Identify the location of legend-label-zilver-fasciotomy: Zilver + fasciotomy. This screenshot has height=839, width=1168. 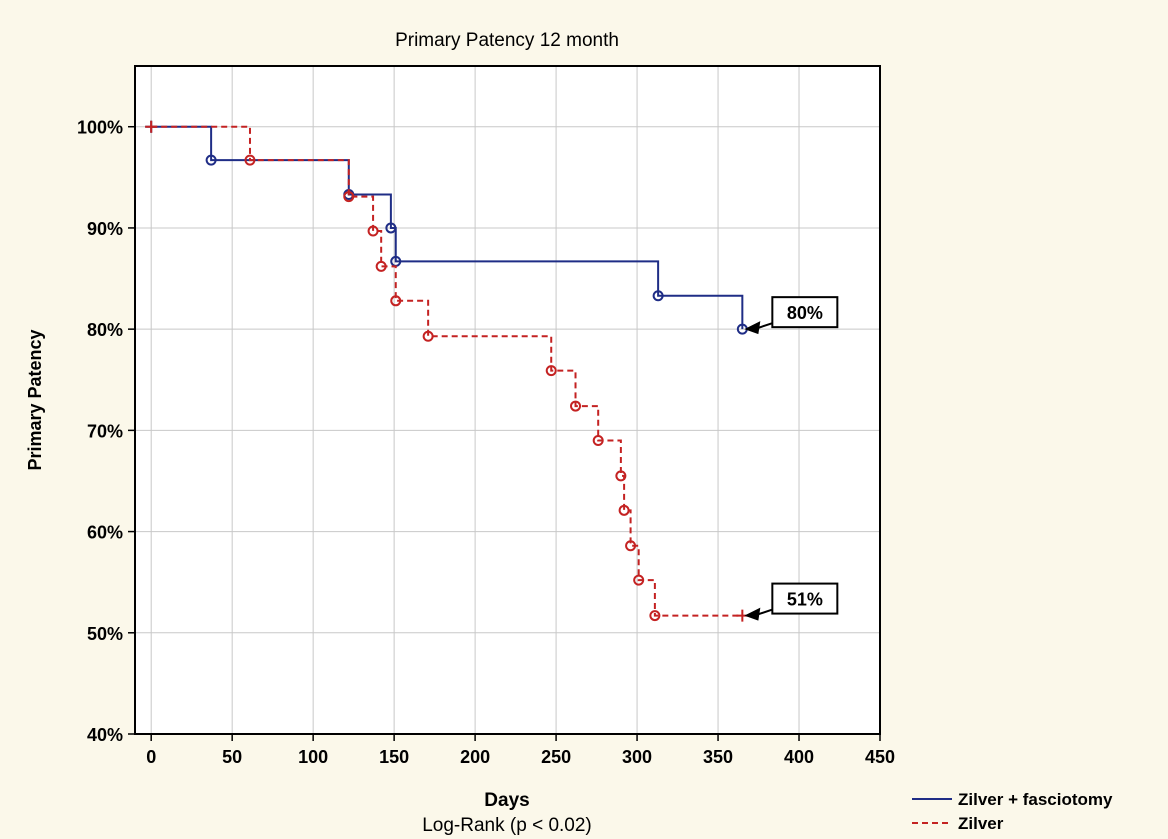
(1035, 799).